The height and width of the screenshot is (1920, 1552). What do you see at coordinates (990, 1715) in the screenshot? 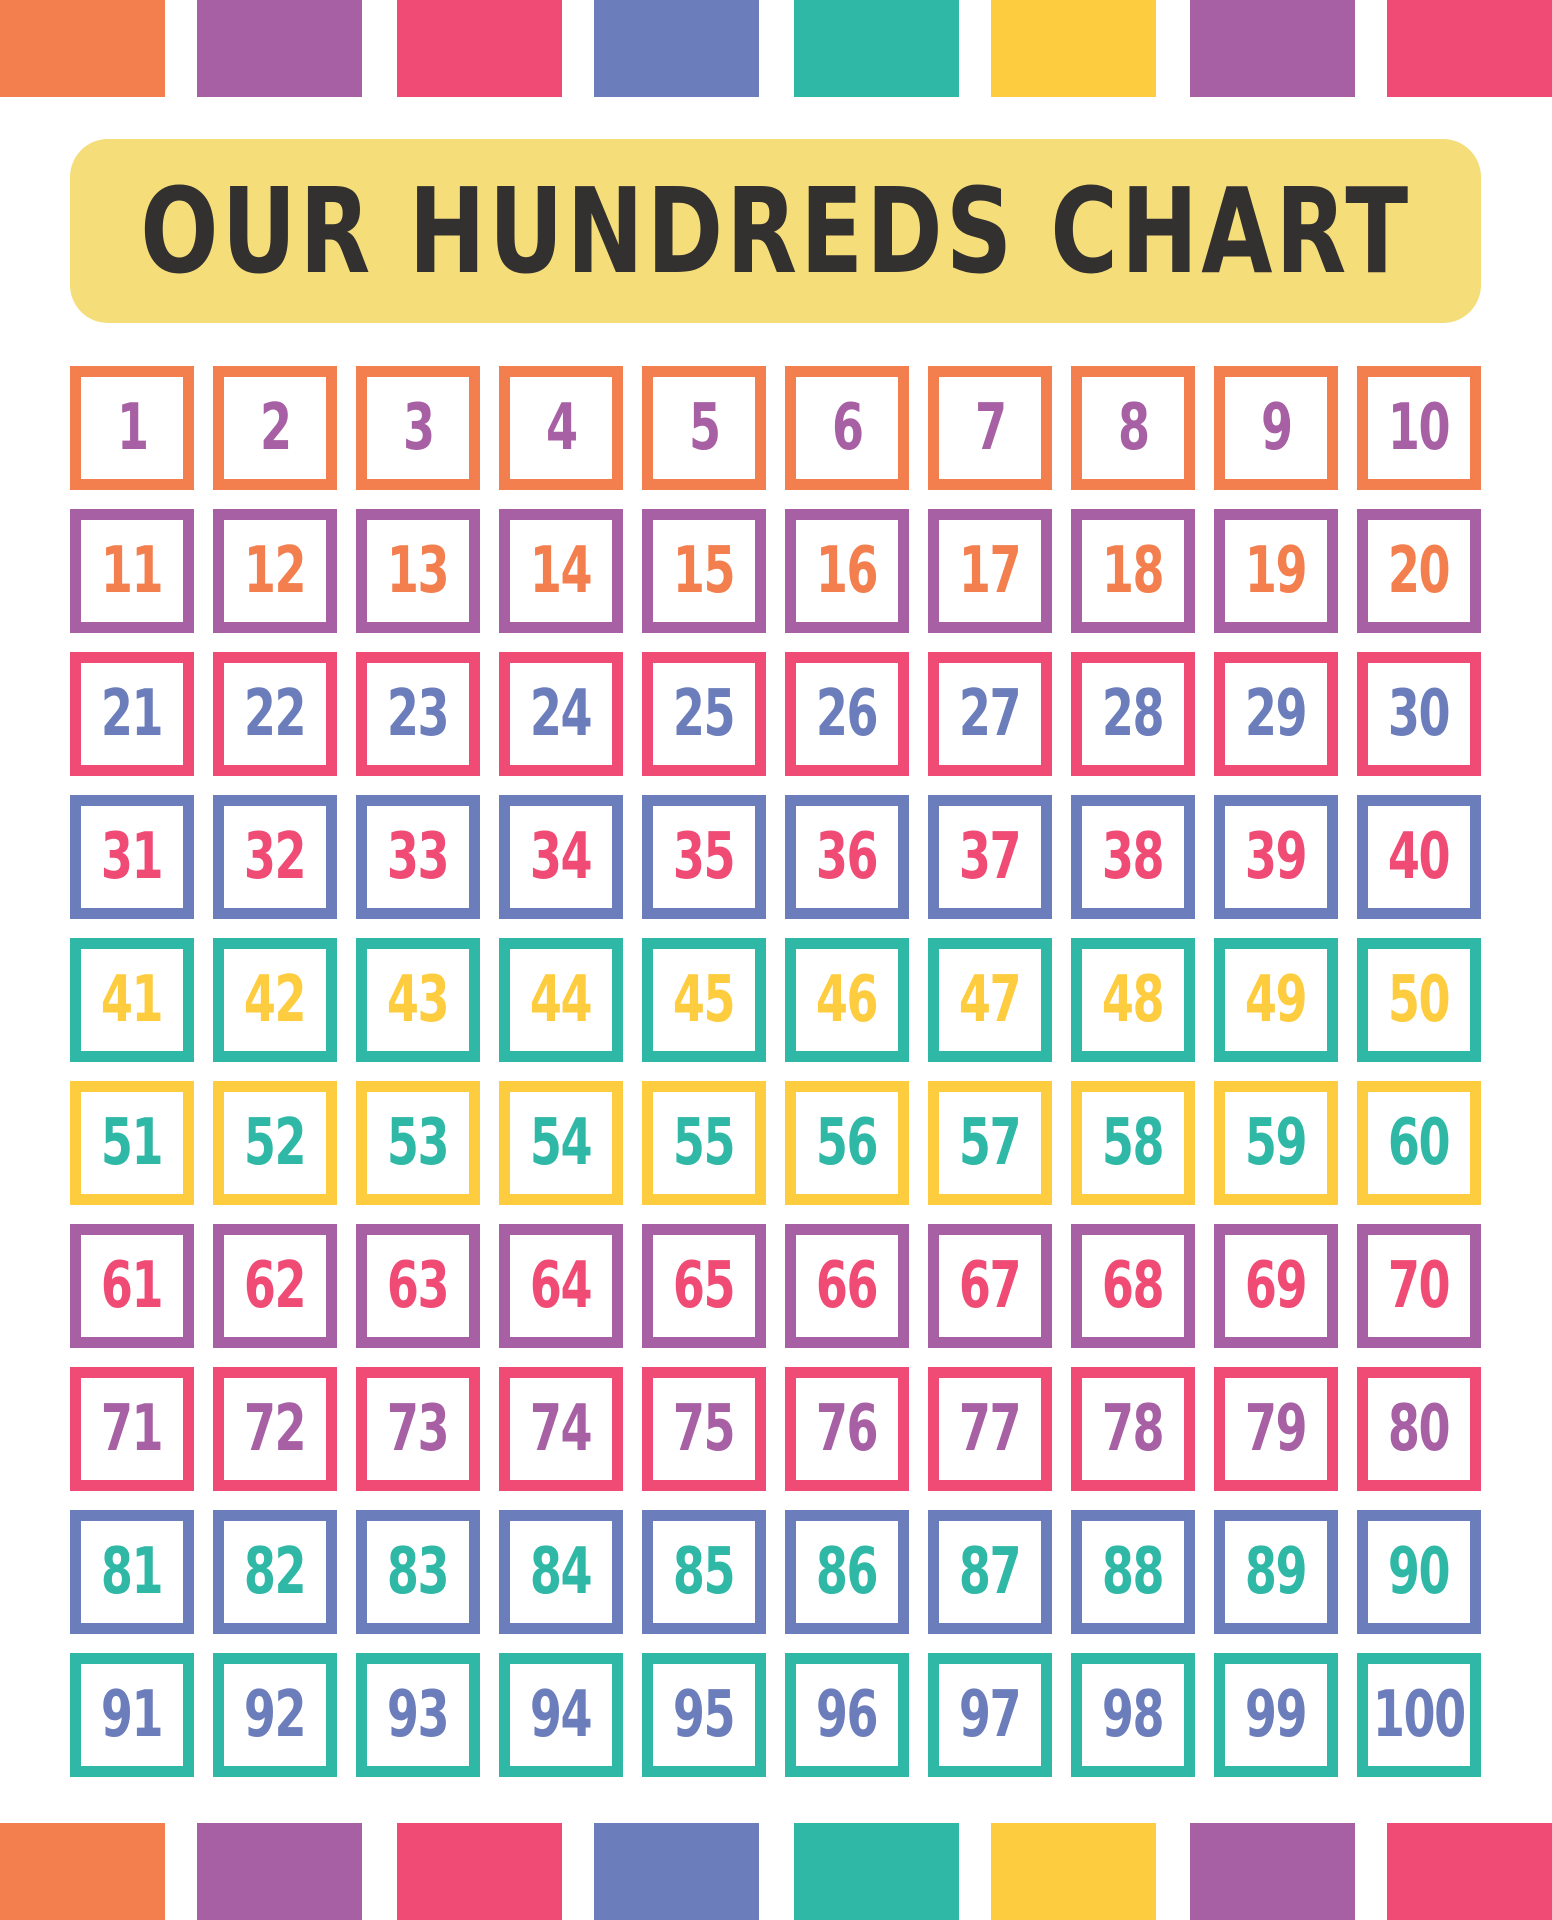
I see `number-label: 97` at bounding box center [990, 1715].